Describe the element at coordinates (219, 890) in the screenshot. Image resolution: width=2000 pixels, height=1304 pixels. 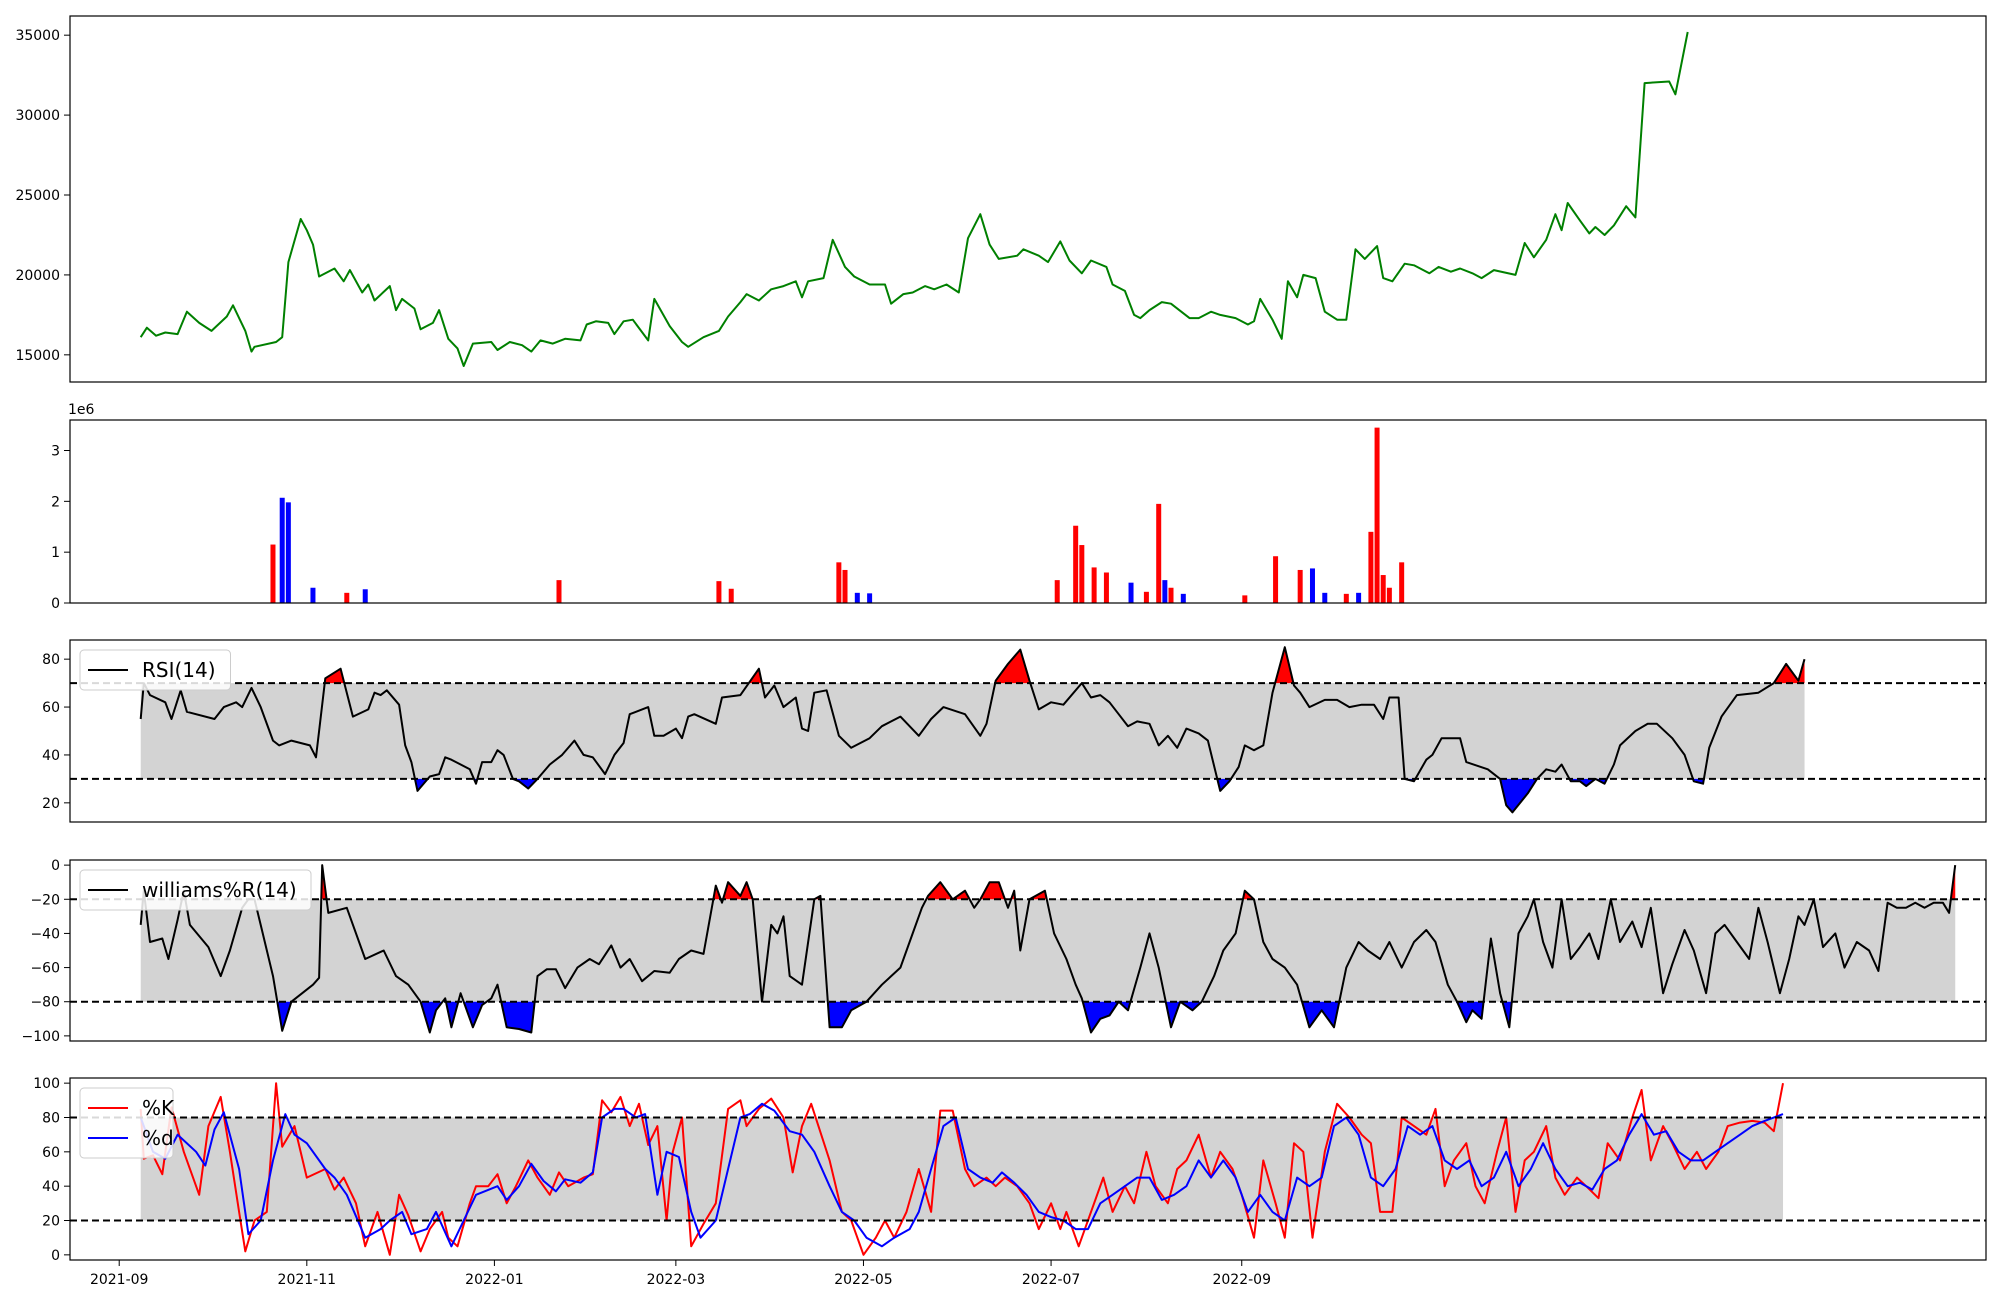
I see `legend-label: williams%R(14)` at that location.